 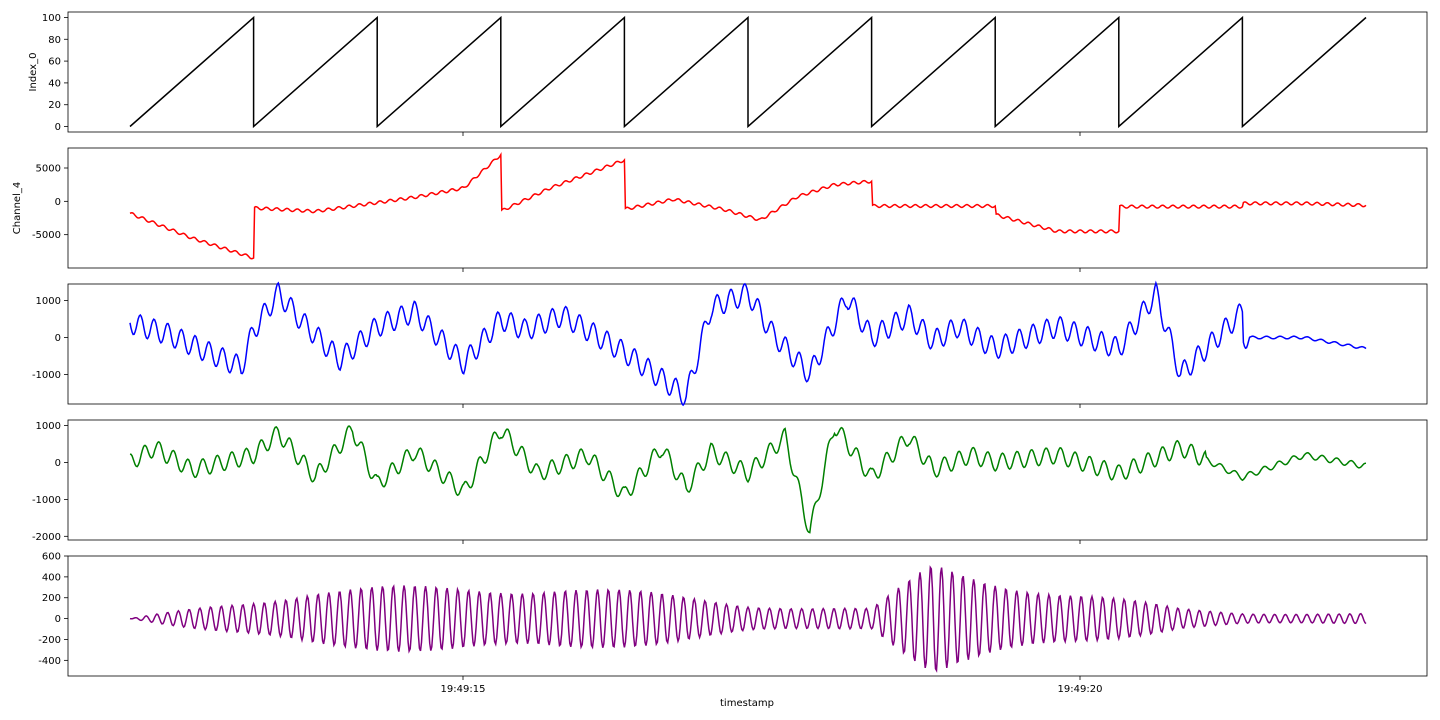 What do you see at coordinates (54, 62) in the screenshot?
I see `y-tick-label: 60` at bounding box center [54, 62].